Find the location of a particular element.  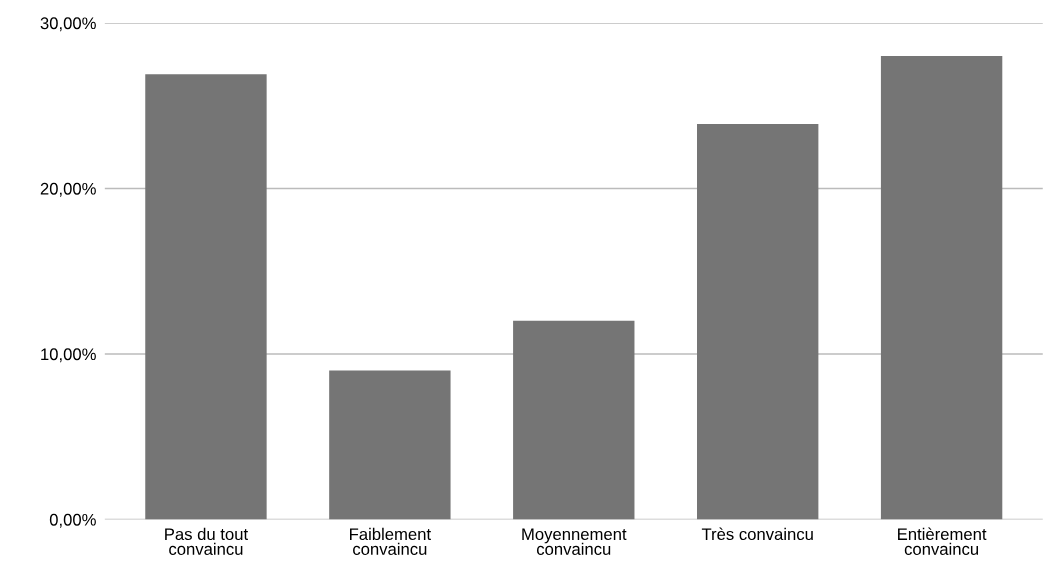

x-tick-label: Moyennement convaincu is located at coordinates (574, 541).